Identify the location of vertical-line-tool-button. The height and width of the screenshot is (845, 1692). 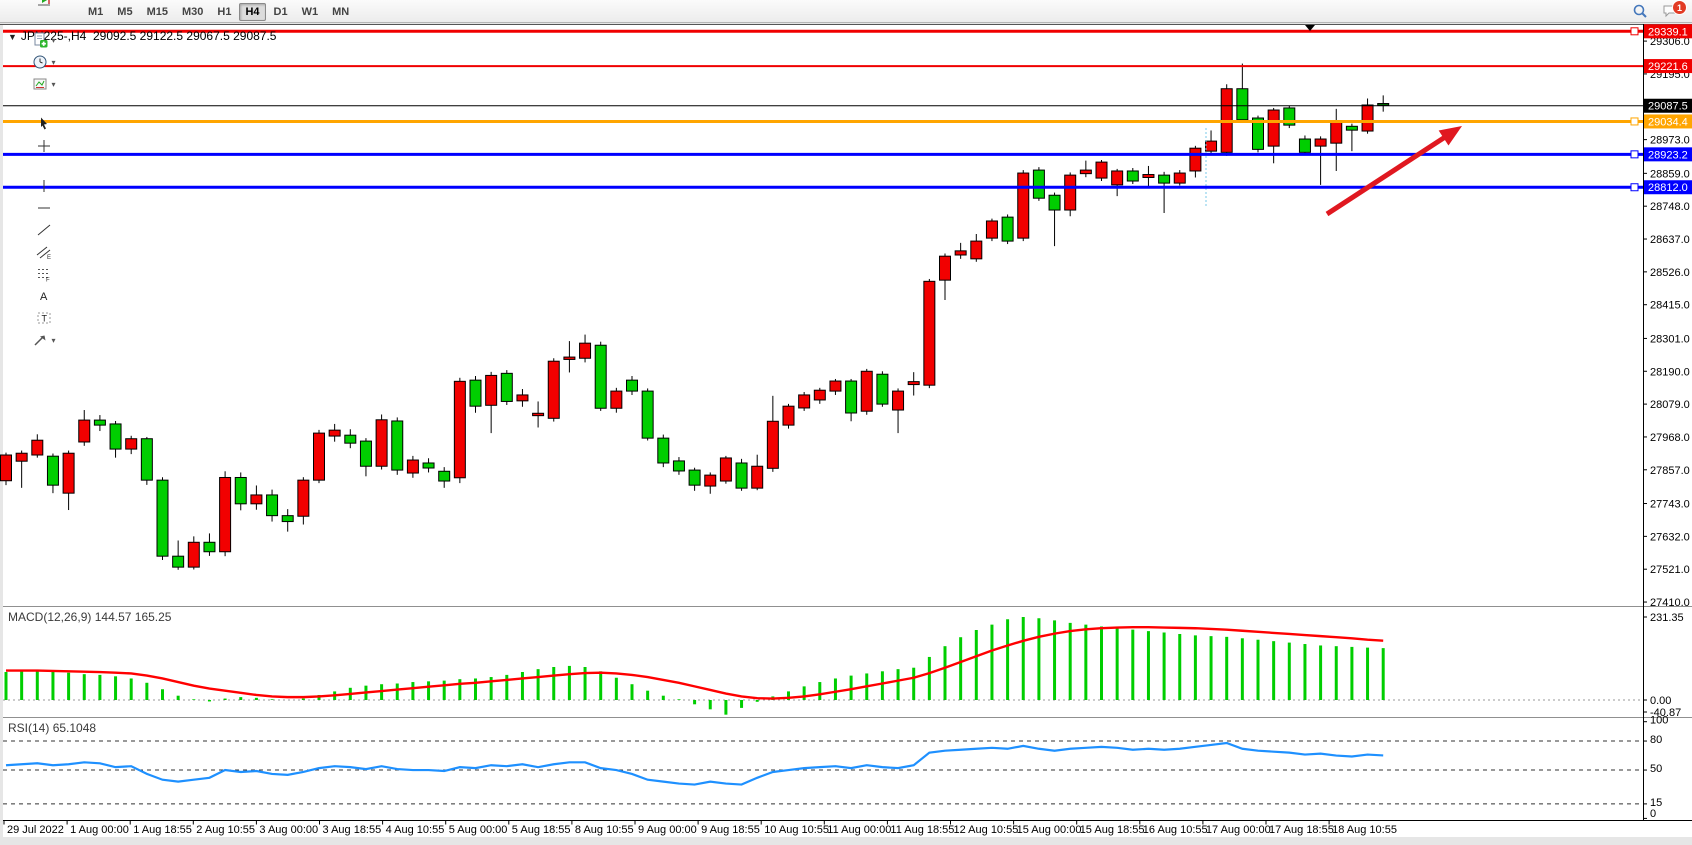
(43, 186).